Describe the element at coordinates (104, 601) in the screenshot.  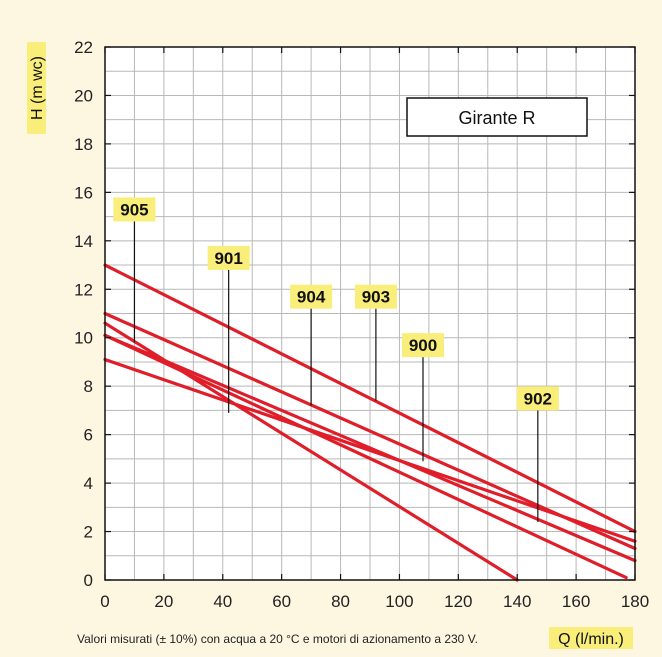
I see `x-tick-label: 0` at that location.